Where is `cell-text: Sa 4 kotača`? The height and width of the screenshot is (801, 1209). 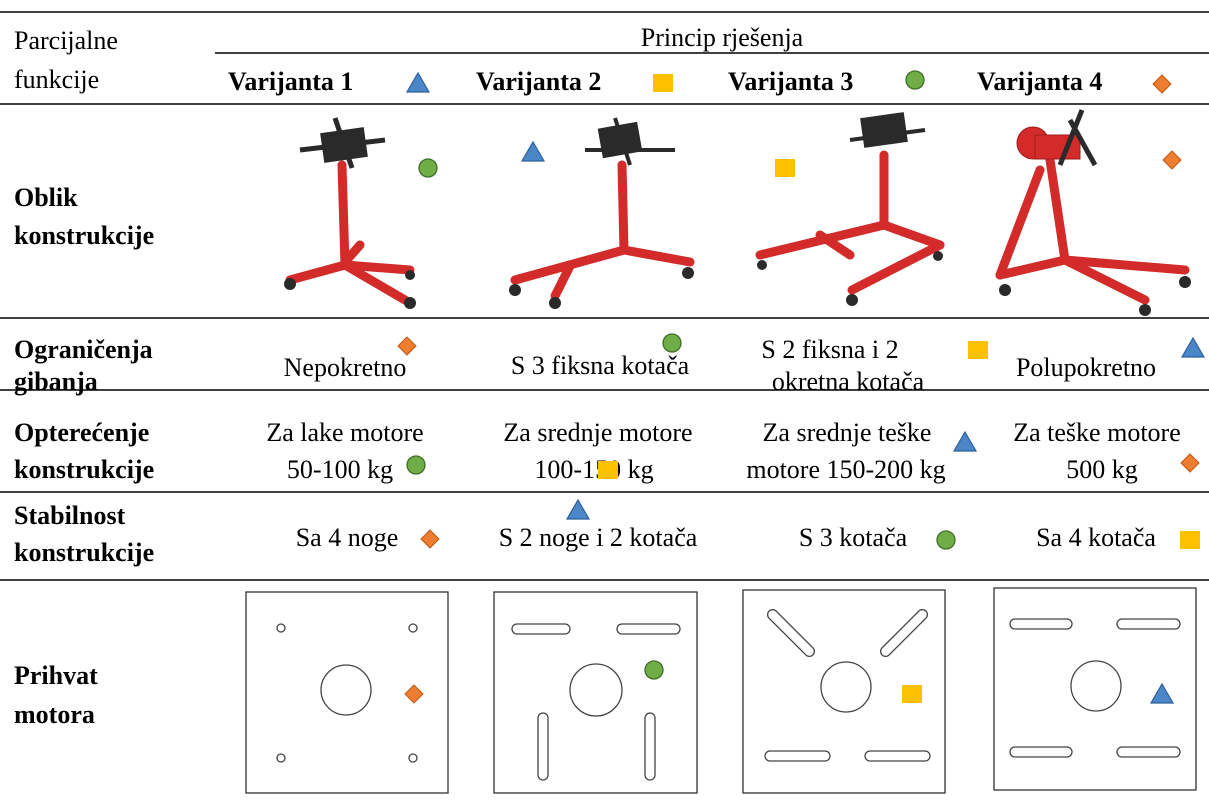
cell-text: Sa 4 kotača is located at coordinates (1096, 537).